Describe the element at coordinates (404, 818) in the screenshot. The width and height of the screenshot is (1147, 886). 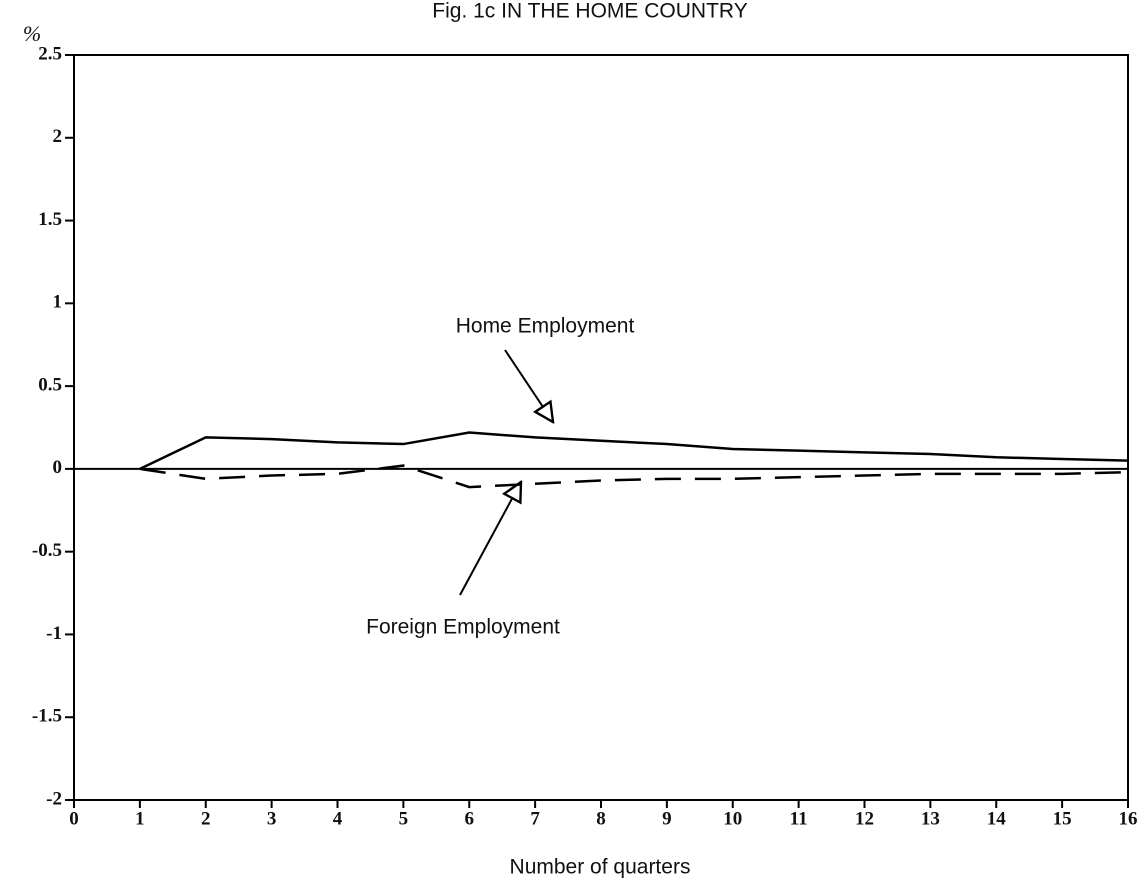
I see `x-tick-label: 5` at that location.